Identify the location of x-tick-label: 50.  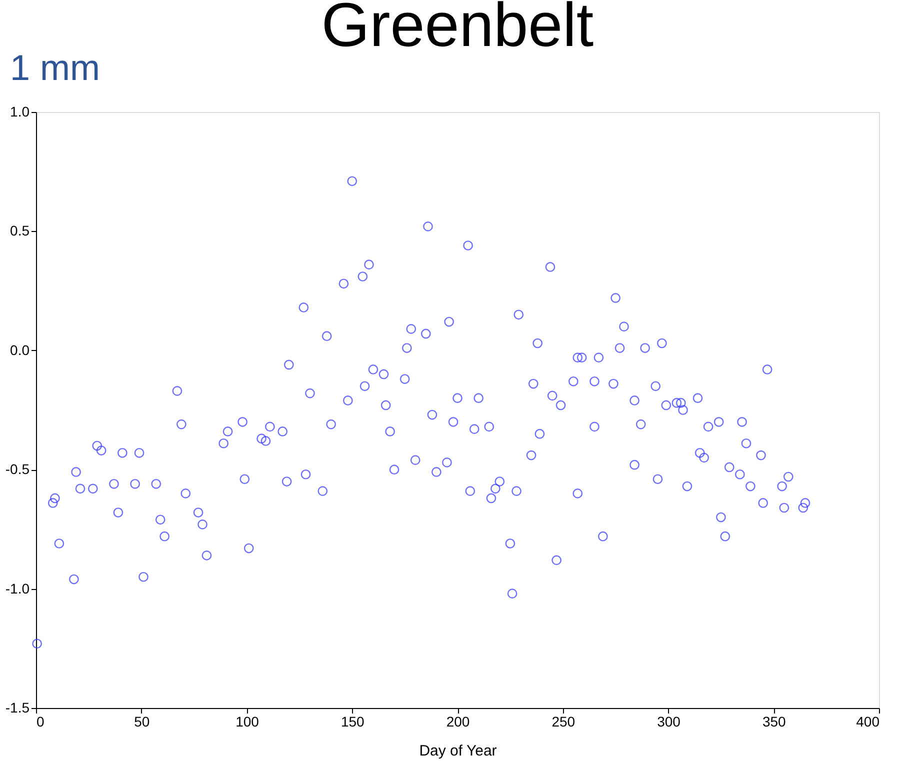
(142, 722).